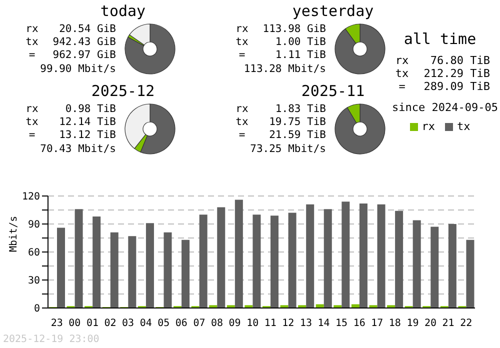 This screenshot has width=500, height=348. What do you see at coordinates (306, 323) in the screenshot?
I see `x-tick-label: 13` at bounding box center [306, 323].